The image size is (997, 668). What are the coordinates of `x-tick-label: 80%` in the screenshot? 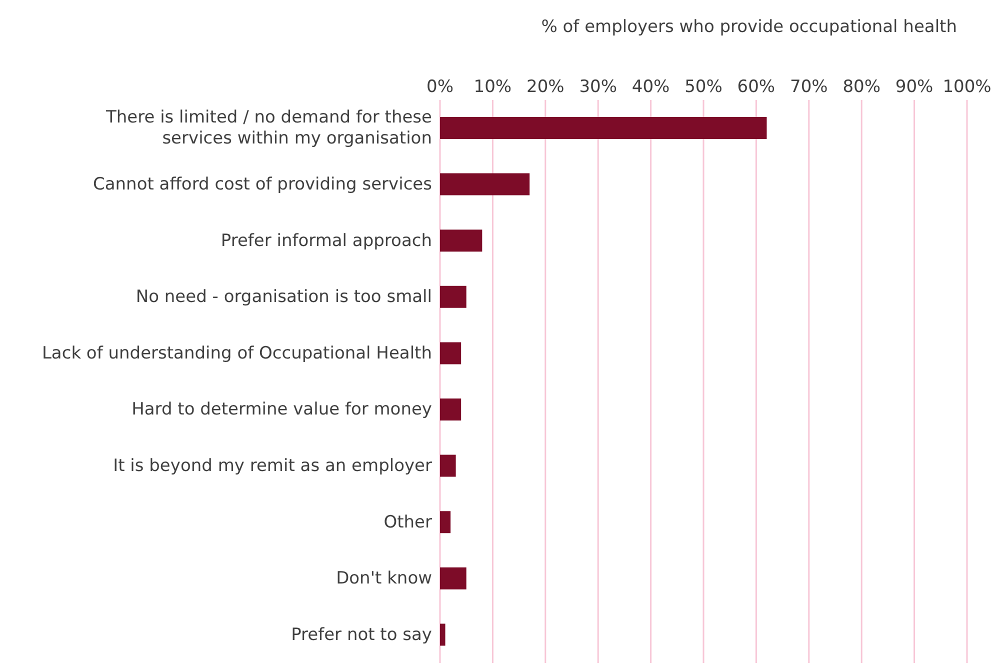 It's located at (861, 87).